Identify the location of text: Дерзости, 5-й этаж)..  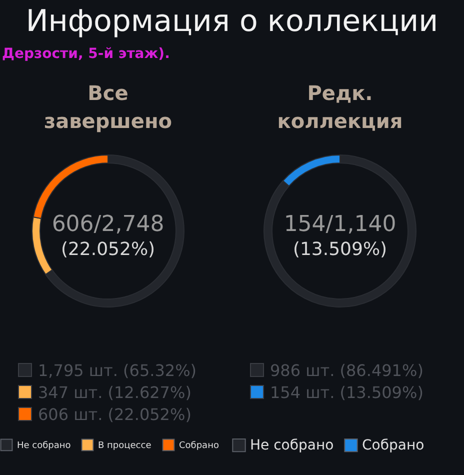
(86, 54).